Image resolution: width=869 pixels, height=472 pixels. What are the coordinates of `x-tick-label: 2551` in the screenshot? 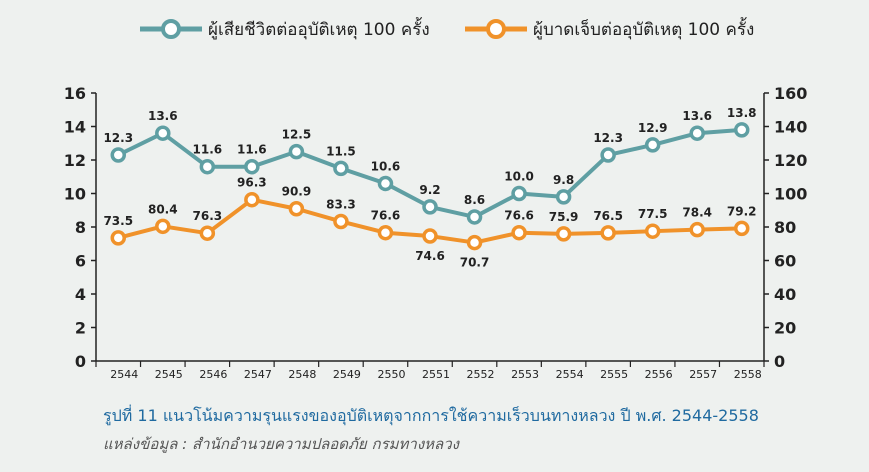 It's located at (436, 374).